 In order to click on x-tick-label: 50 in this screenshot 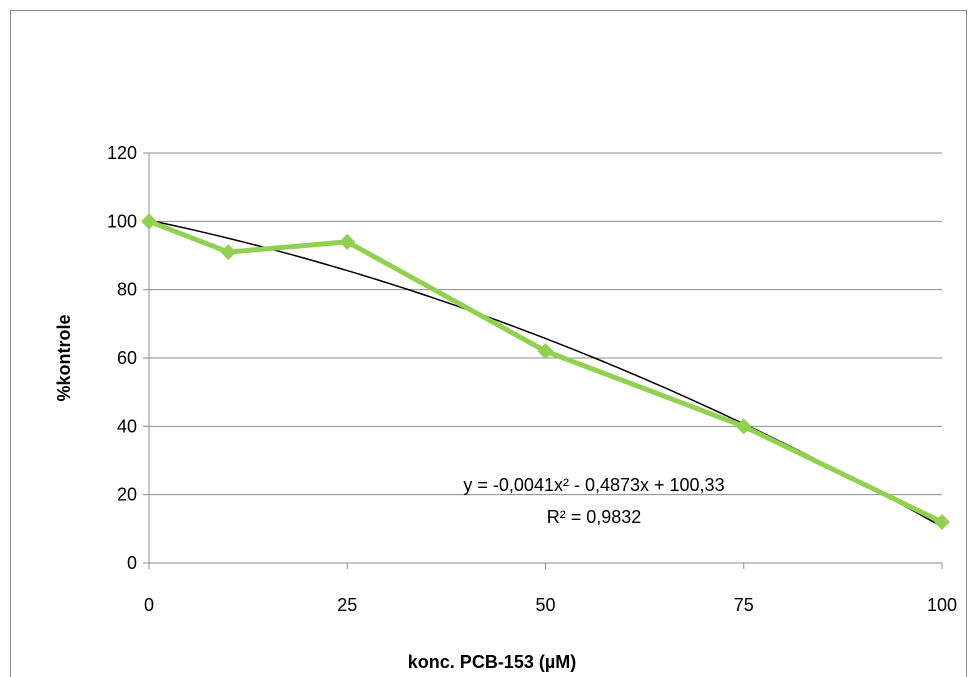, I will do `click(545, 605)`.